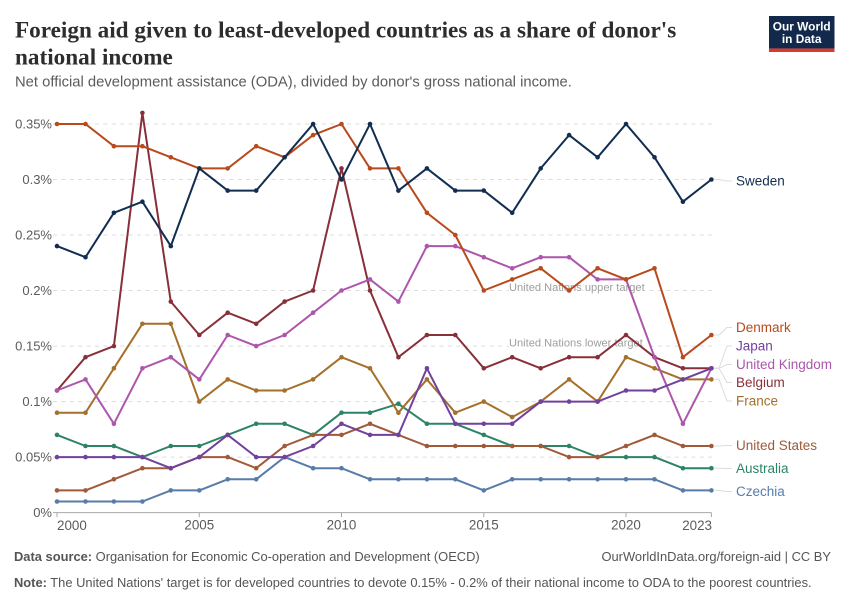 The width and height of the screenshot is (850, 605). I want to click on svg-text: 2000, so click(72, 525).